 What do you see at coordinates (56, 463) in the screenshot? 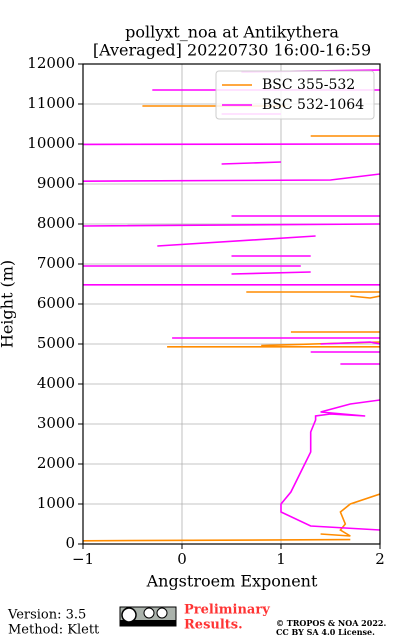
I see `y-tick-label: 2000` at bounding box center [56, 463].